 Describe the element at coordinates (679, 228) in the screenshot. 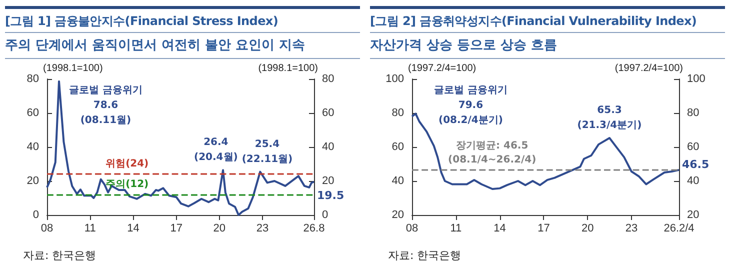

I see `x-tick-label: 26.2/4` at that location.